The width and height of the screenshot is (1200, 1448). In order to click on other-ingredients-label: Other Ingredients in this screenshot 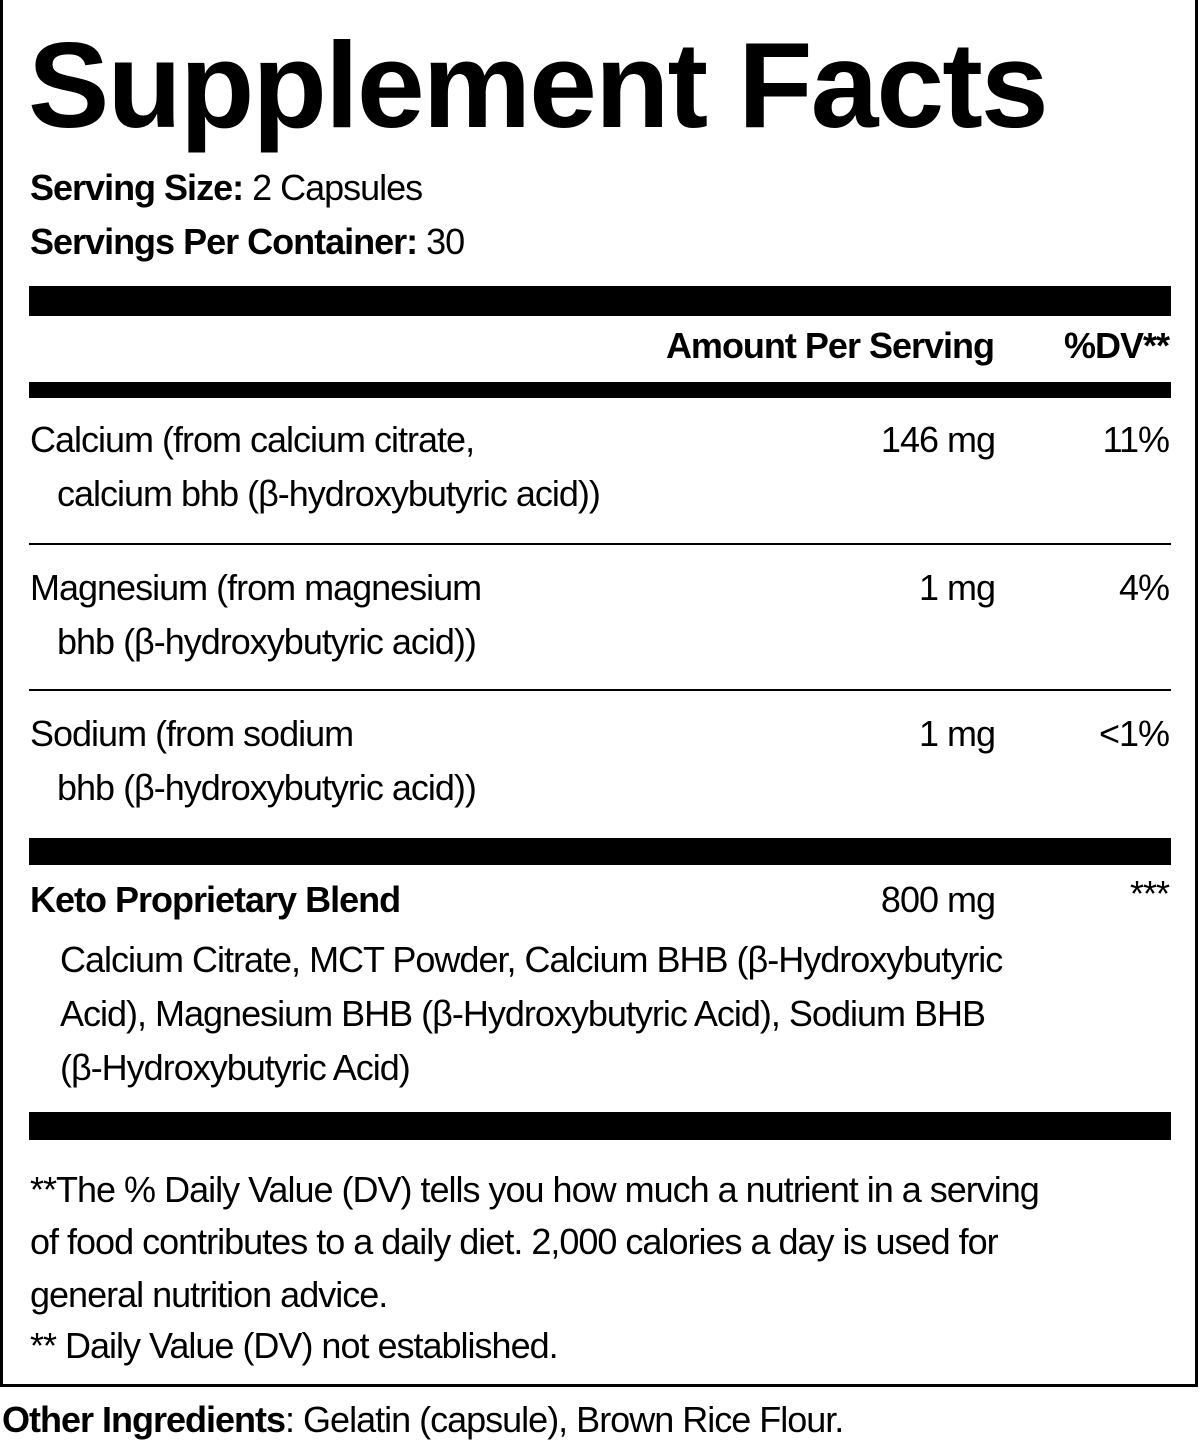, I will do `click(144, 1419)`.